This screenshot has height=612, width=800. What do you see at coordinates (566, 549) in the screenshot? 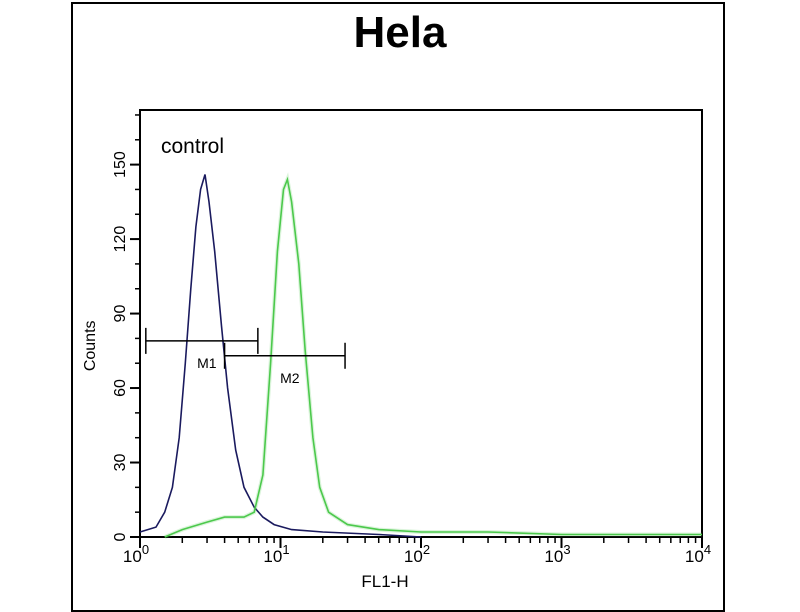
I see `x-tick-exponent: 3` at bounding box center [566, 549].